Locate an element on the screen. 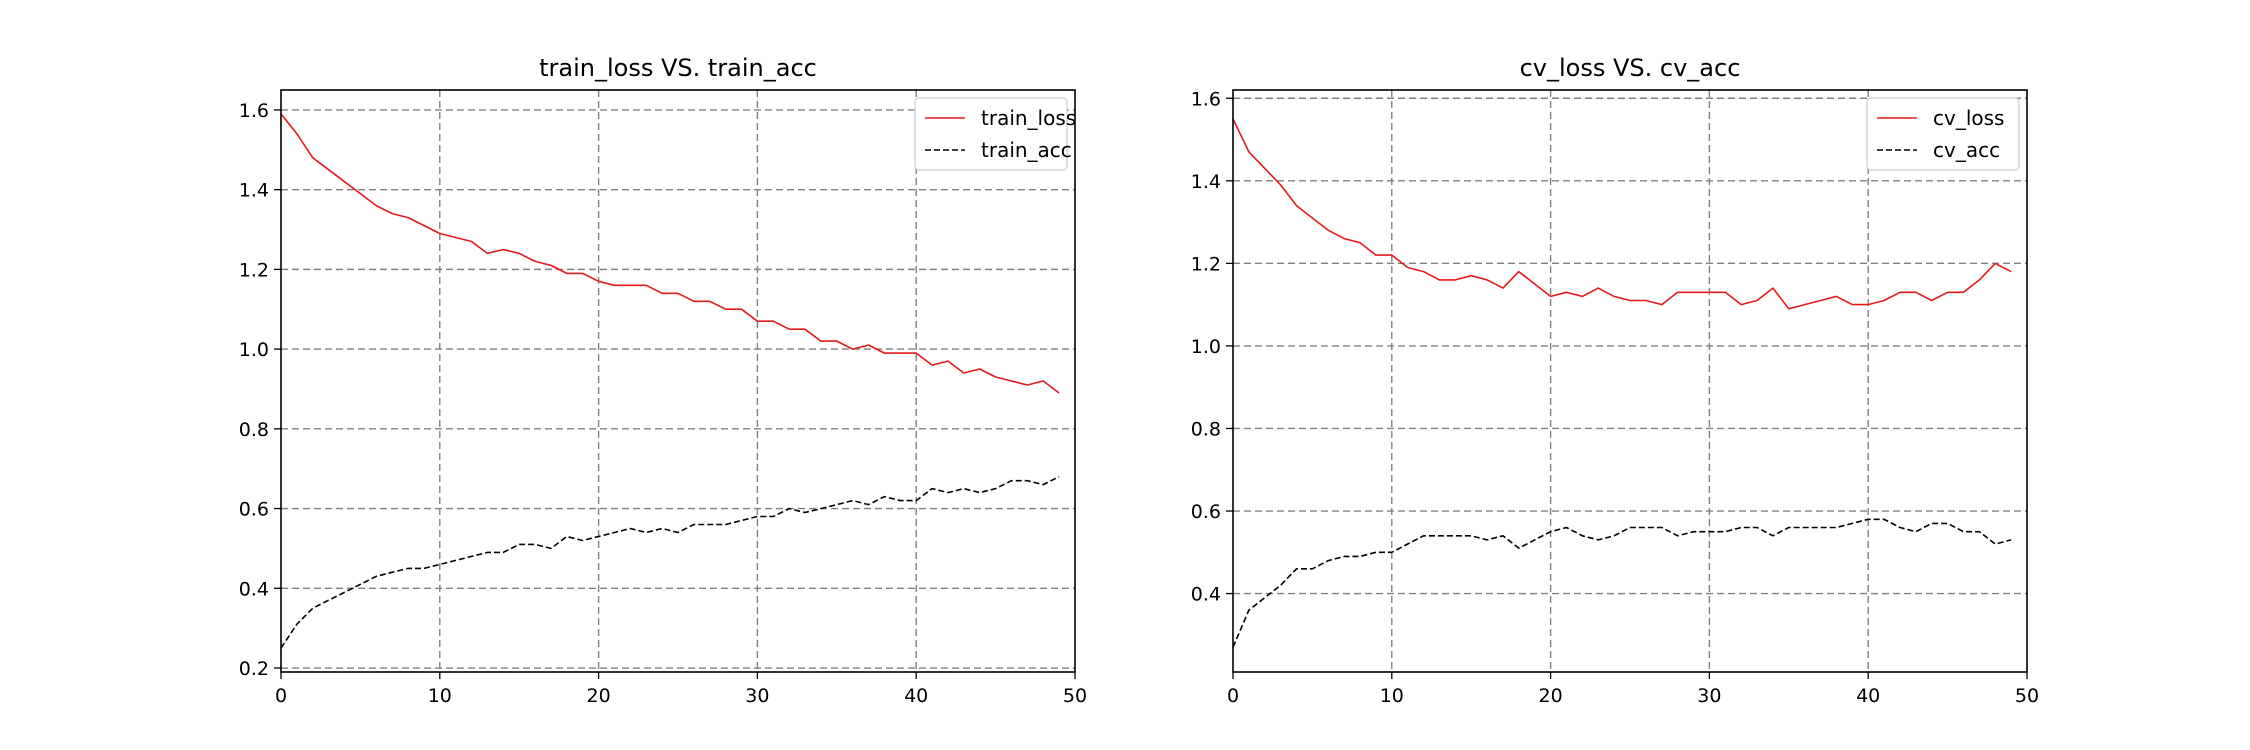 This screenshot has width=2250, height=750. y-tick-label: 0.2 is located at coordinates (254, 669).